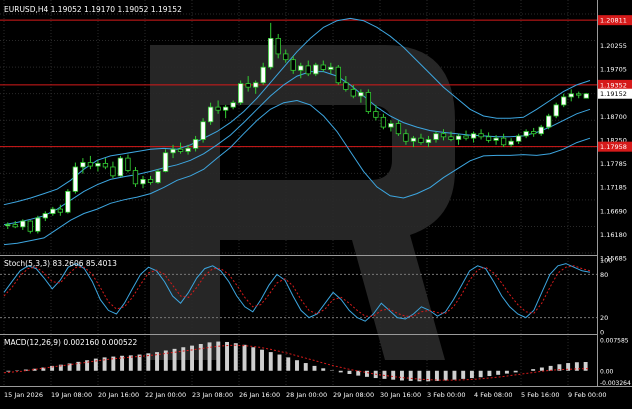  Describe the element at coordinates (212, 395) in the screenshot. I see `time-axis-tick: 23 Jan 08:00` at that location.